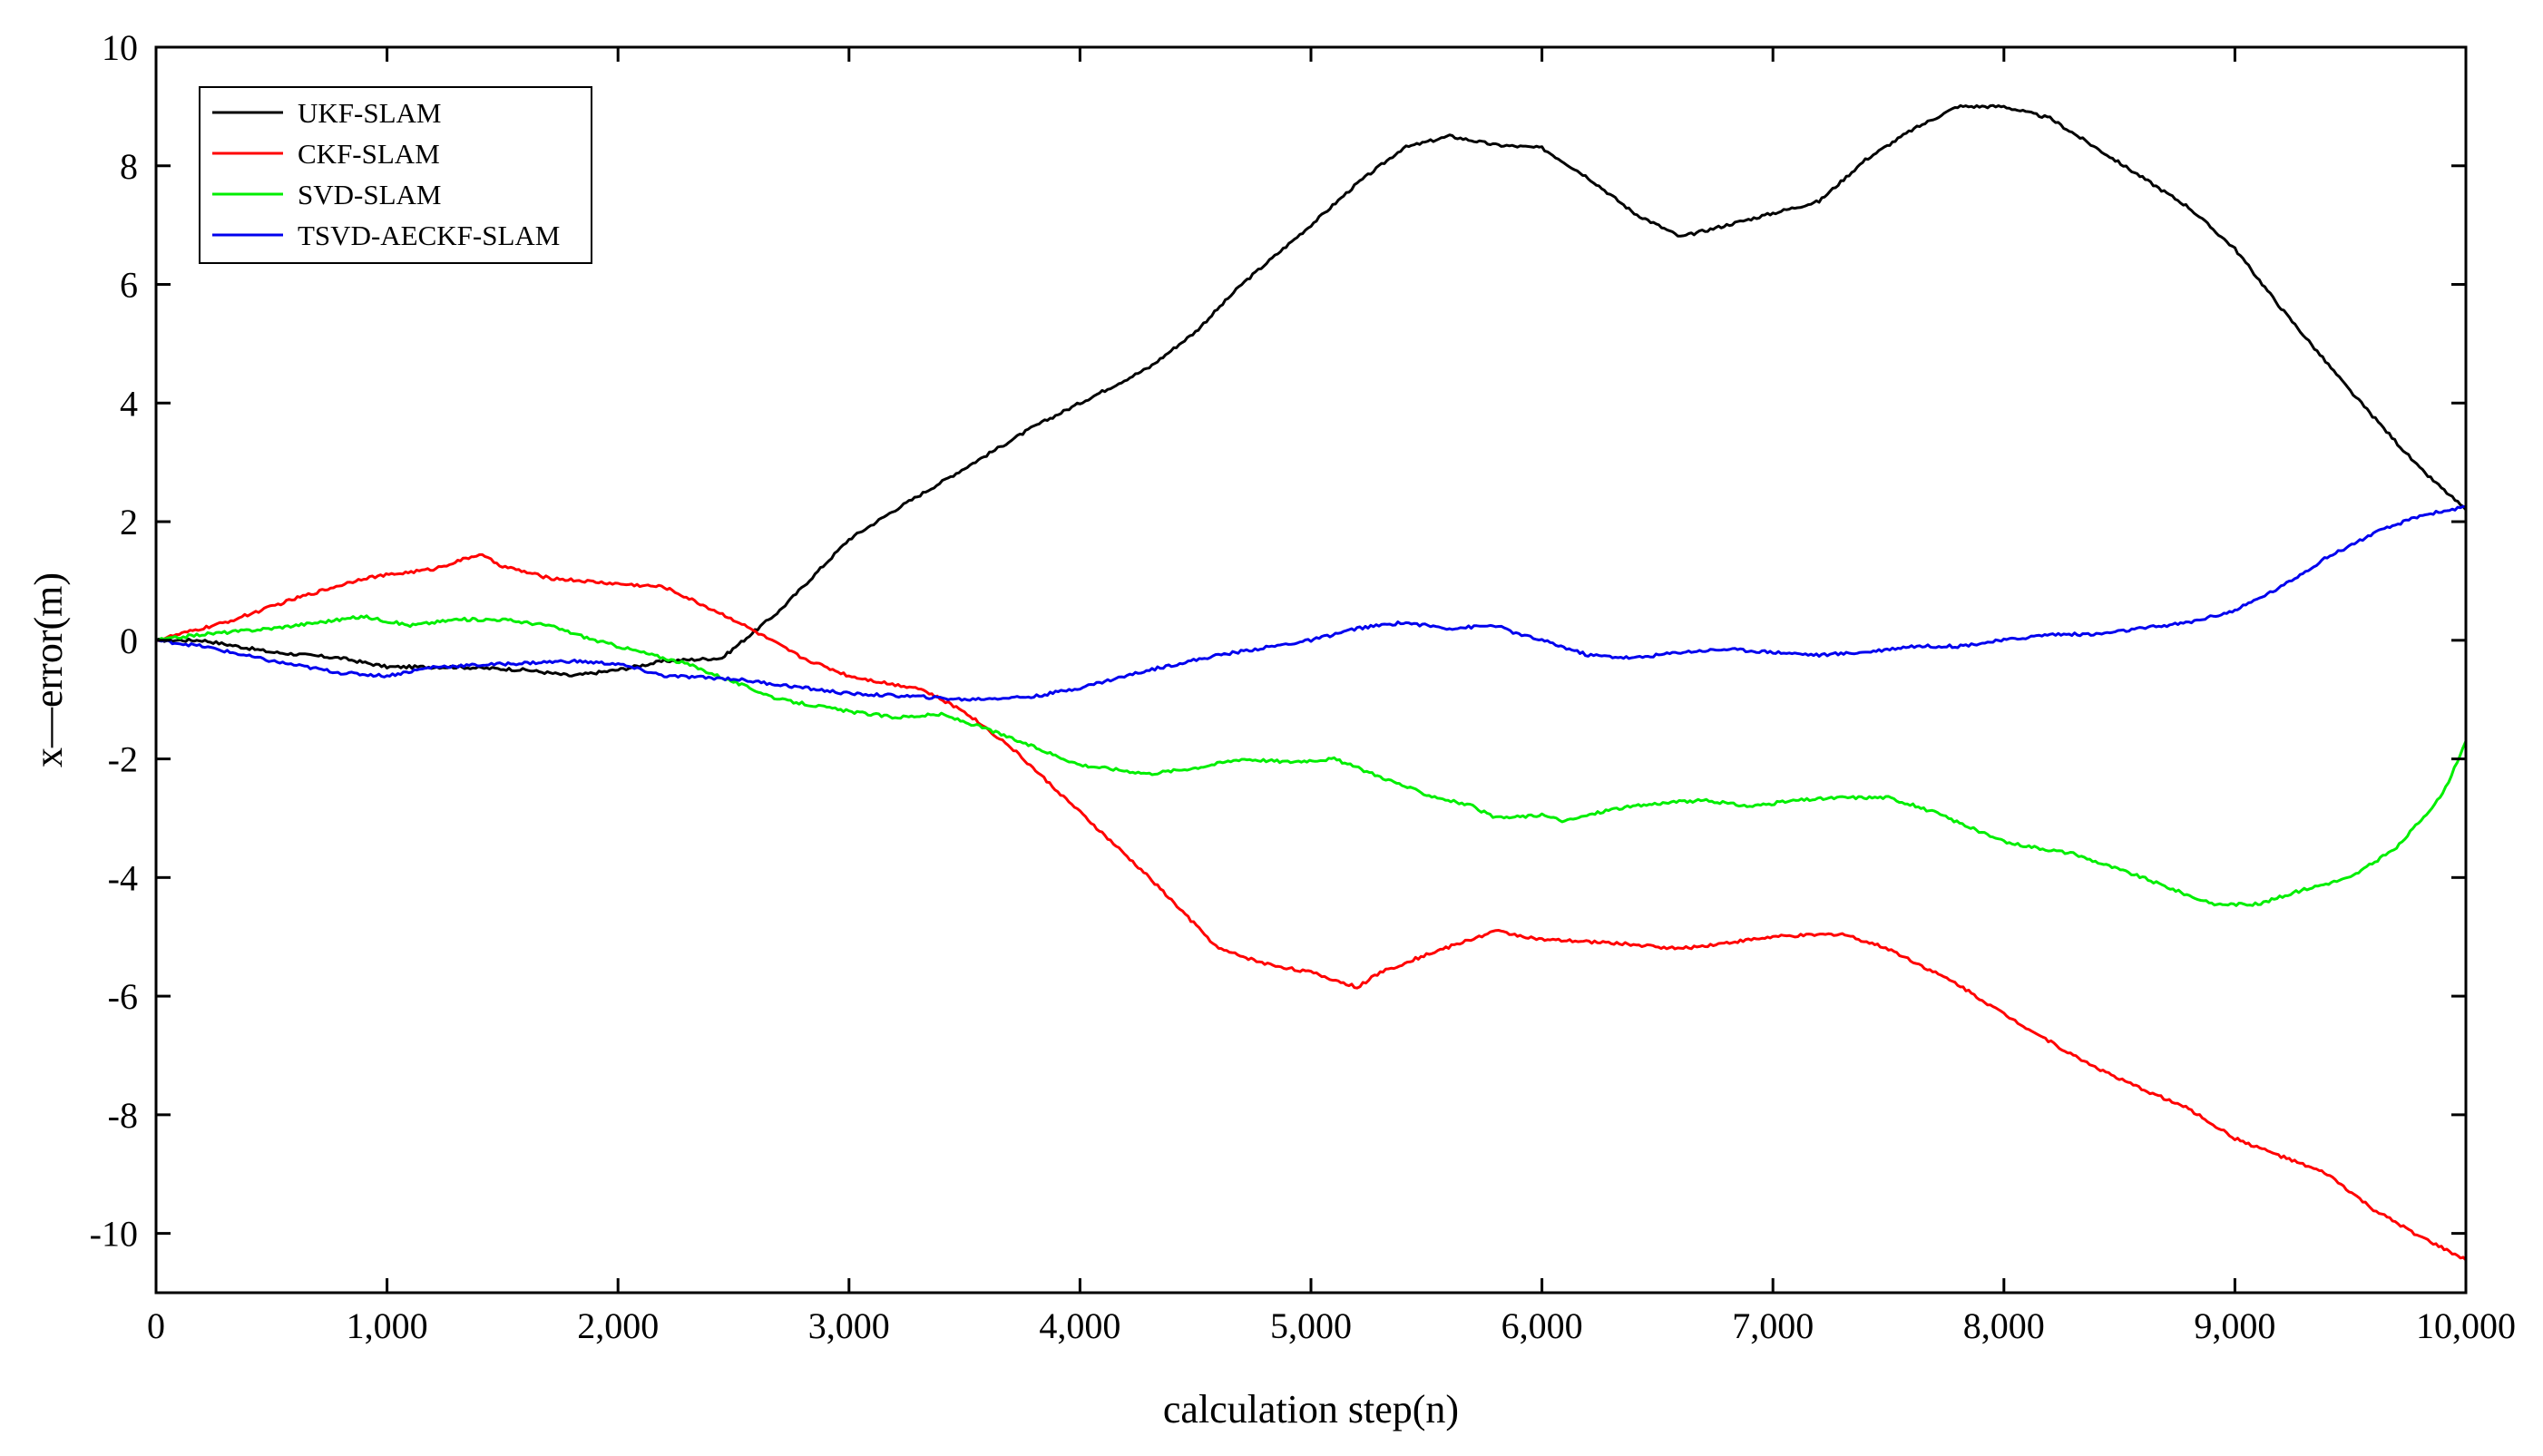 The image size is (2543, 1456). What do you see at coordinates (129, 403) in the screenshot?
I see `y-tick-label: 4` at bounding box center [129, 403].